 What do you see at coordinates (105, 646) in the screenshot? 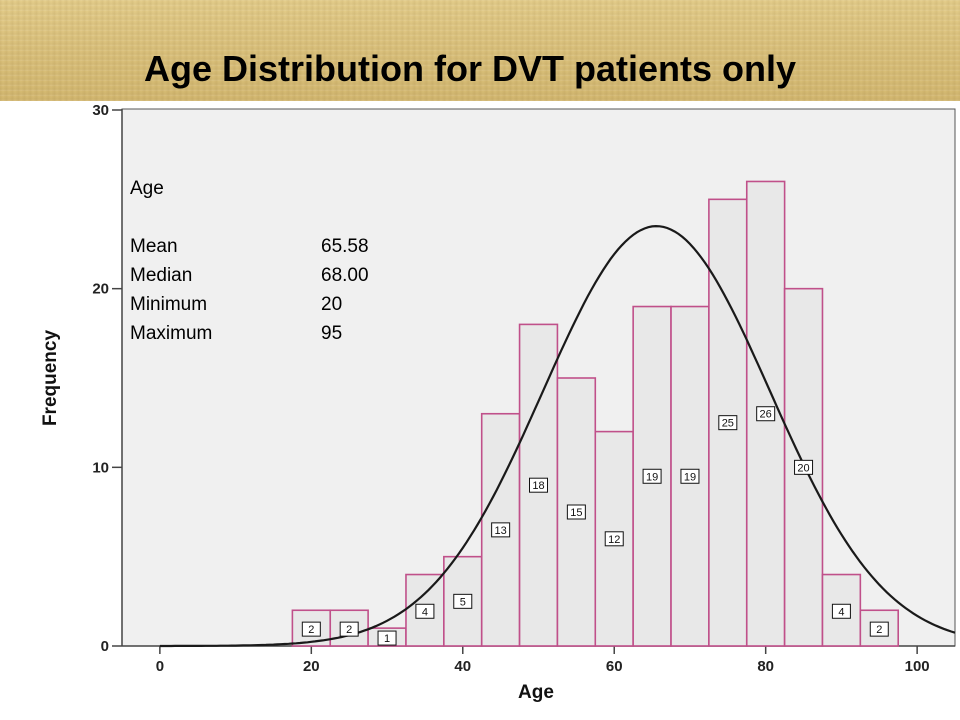
I see `y-tick-label: 0` at bounding box center [105, 646].